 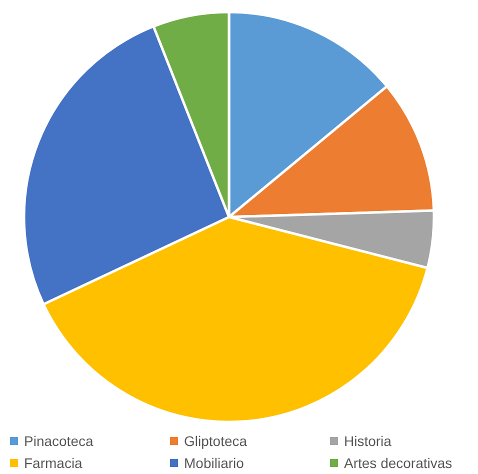 I want to click on legend-label: Mobiliario, so click(x=214, y=463).